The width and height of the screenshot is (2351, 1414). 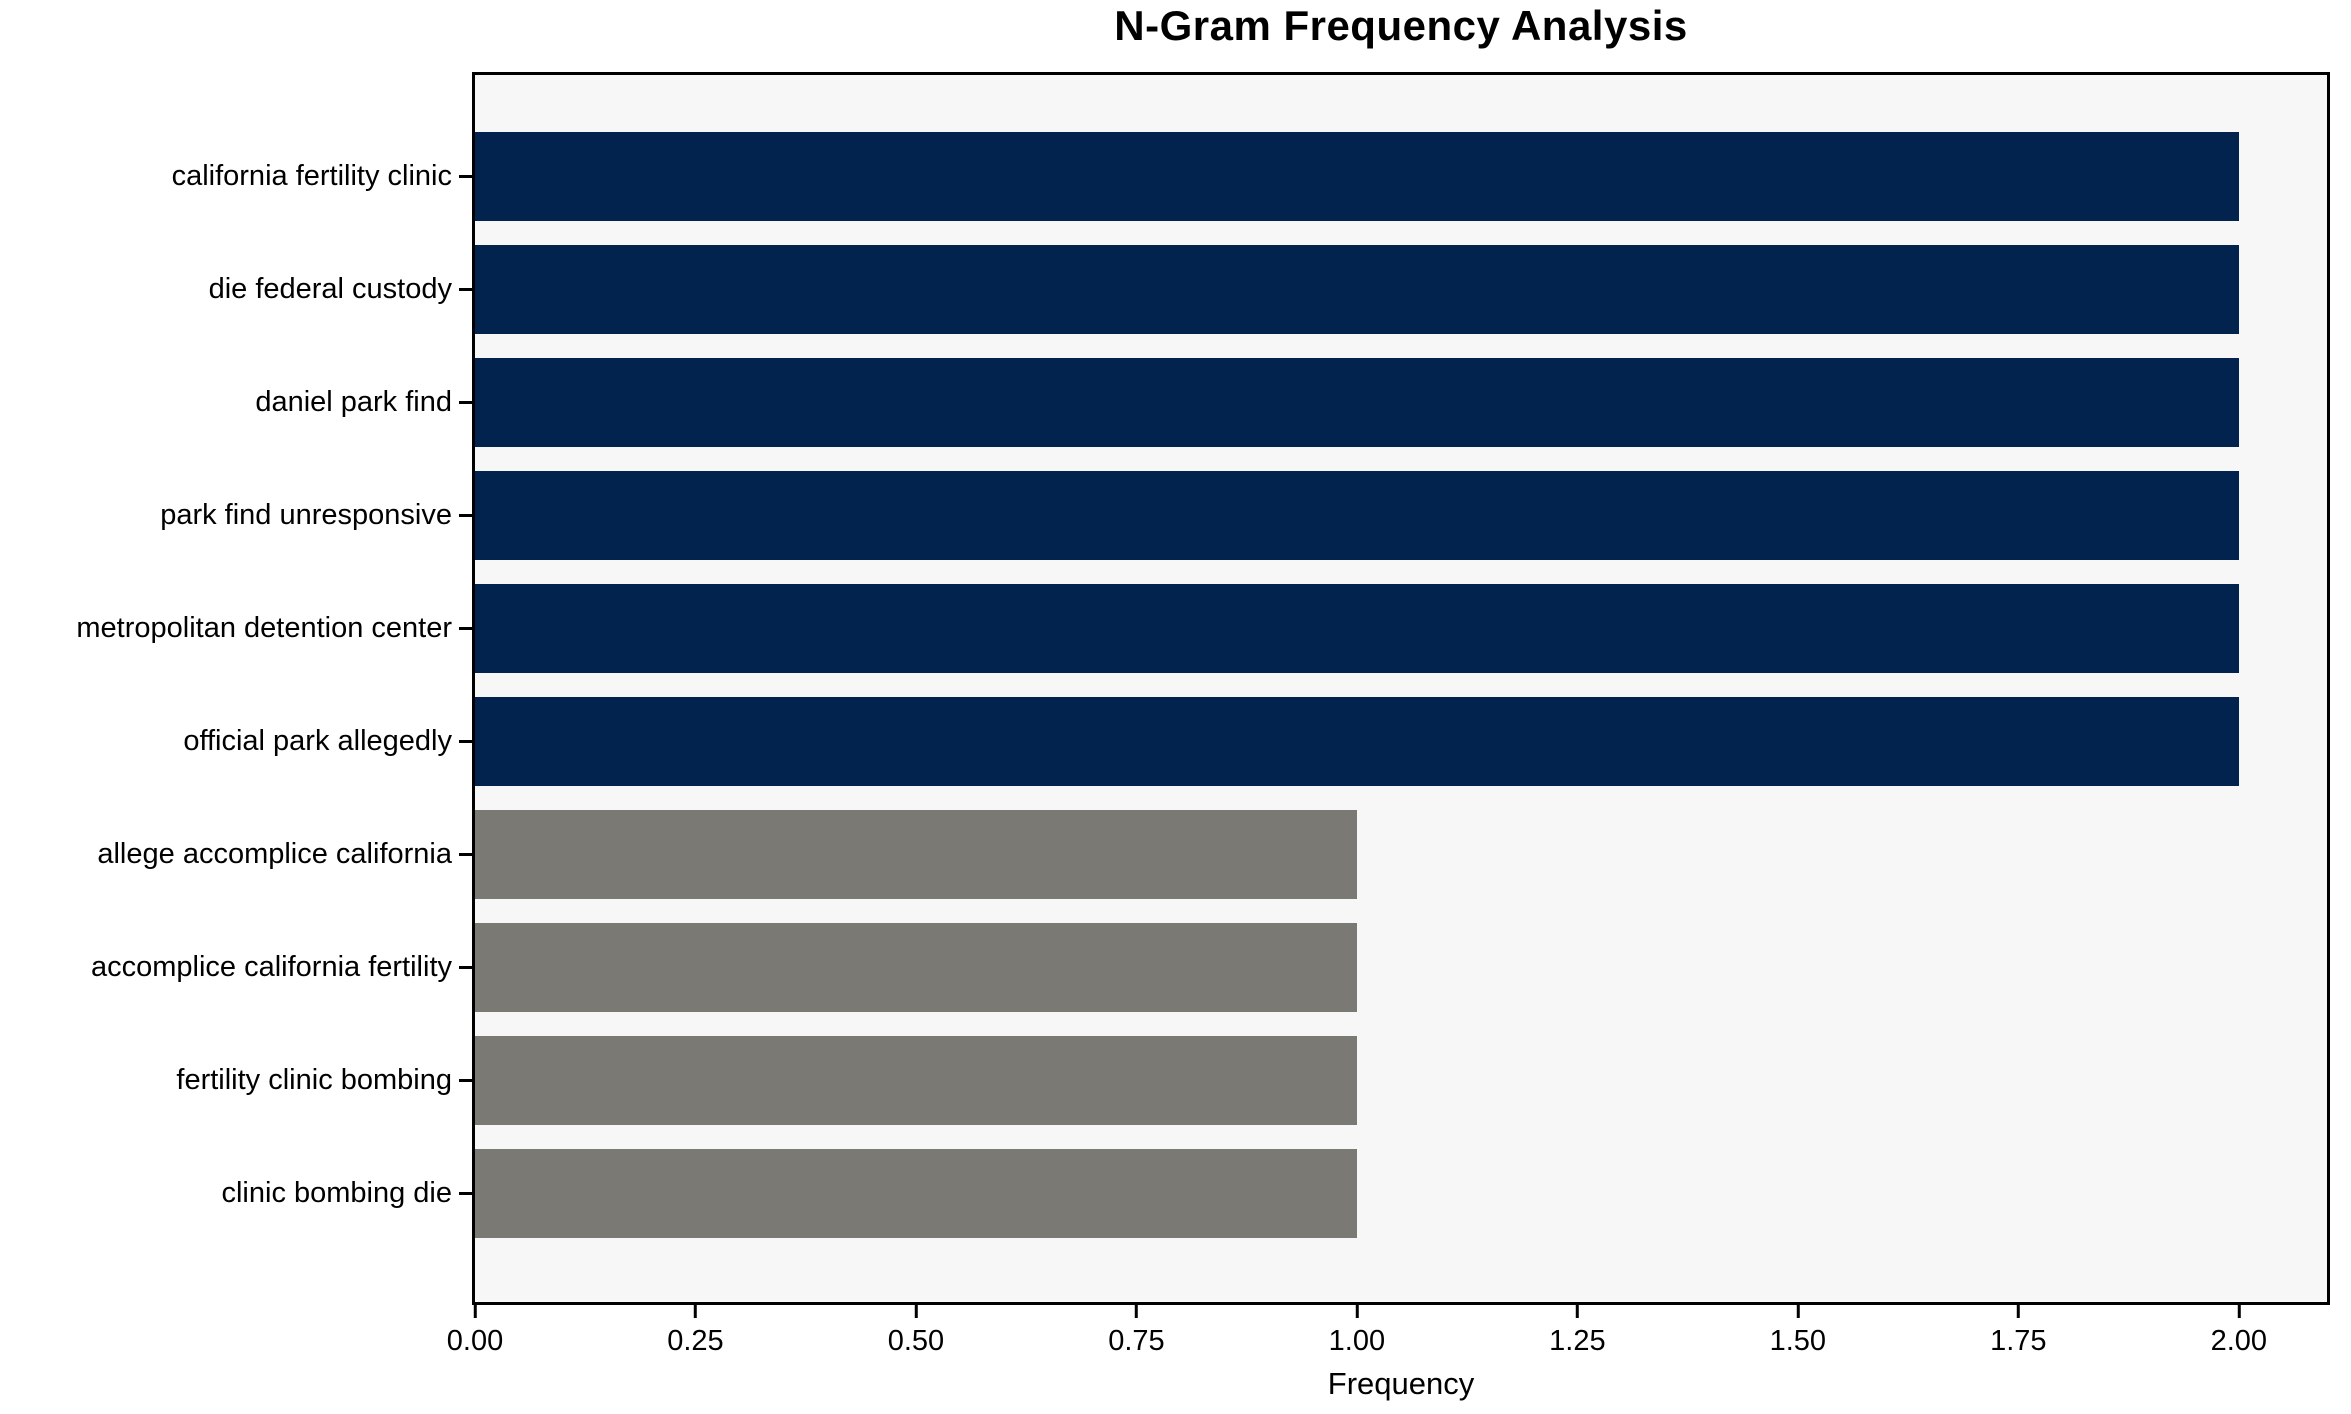 I want to click on x-tick: 1.00, so click(x=1357, y=1331).